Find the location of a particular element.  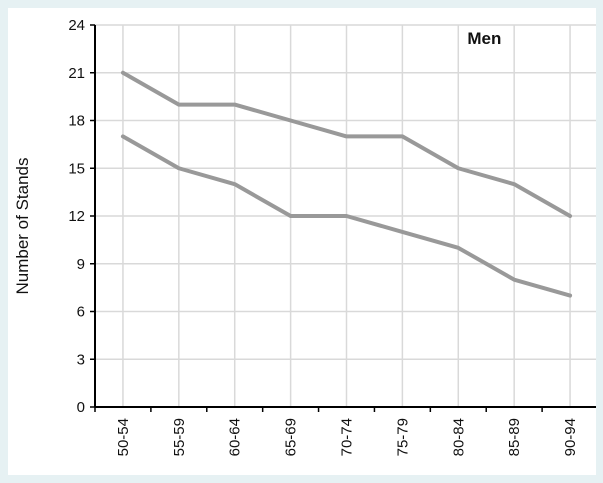

x-tick-label: 70-74 is located at coordinates (347, 437).